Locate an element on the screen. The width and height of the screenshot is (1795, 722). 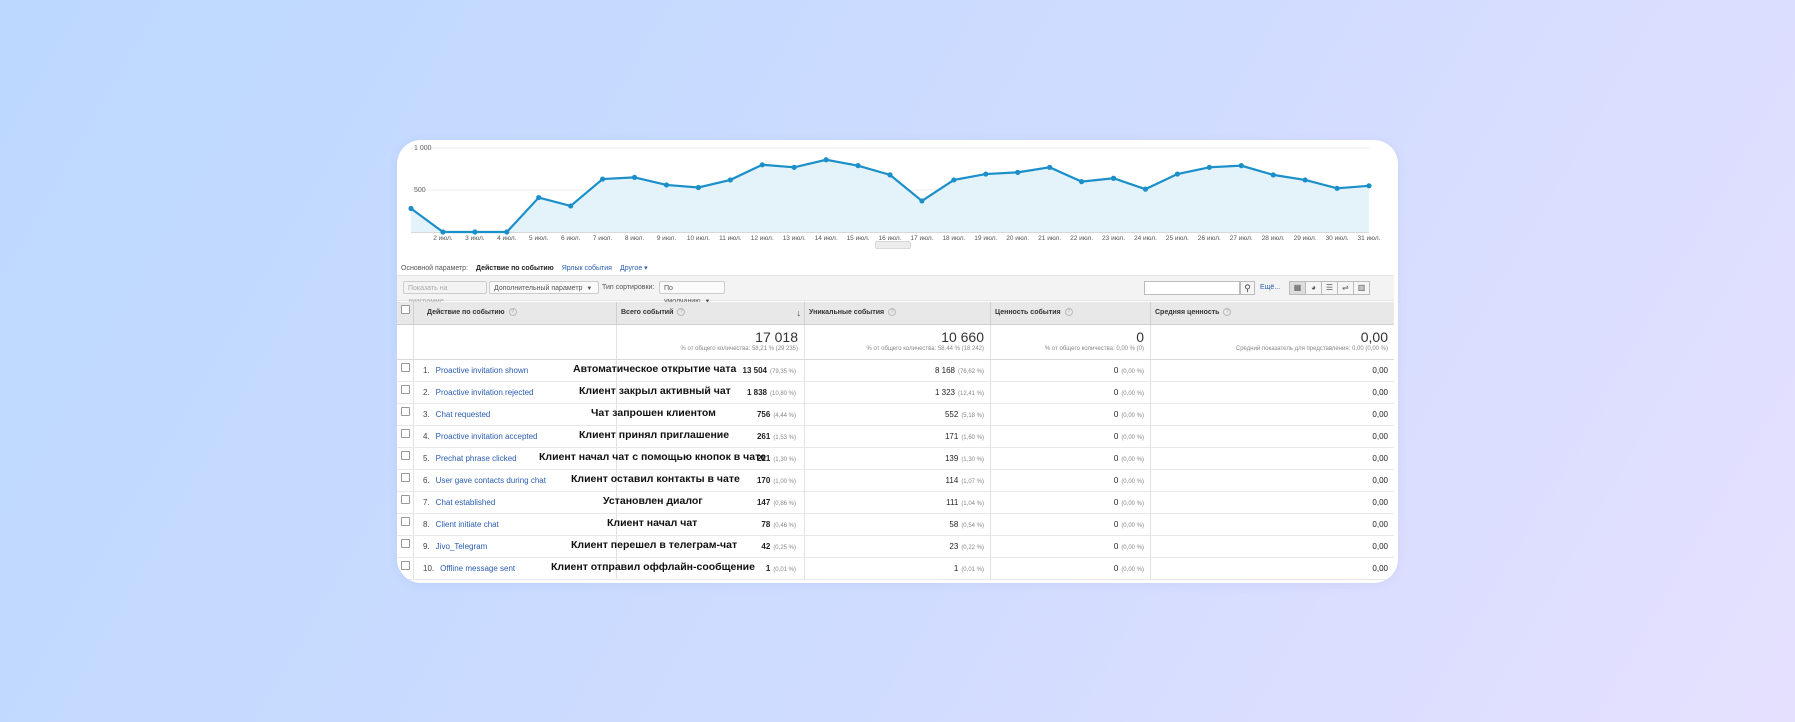
event-annotation: Клиент начал чат с помощью кнопок в чате is located at coordinates (653, 457).